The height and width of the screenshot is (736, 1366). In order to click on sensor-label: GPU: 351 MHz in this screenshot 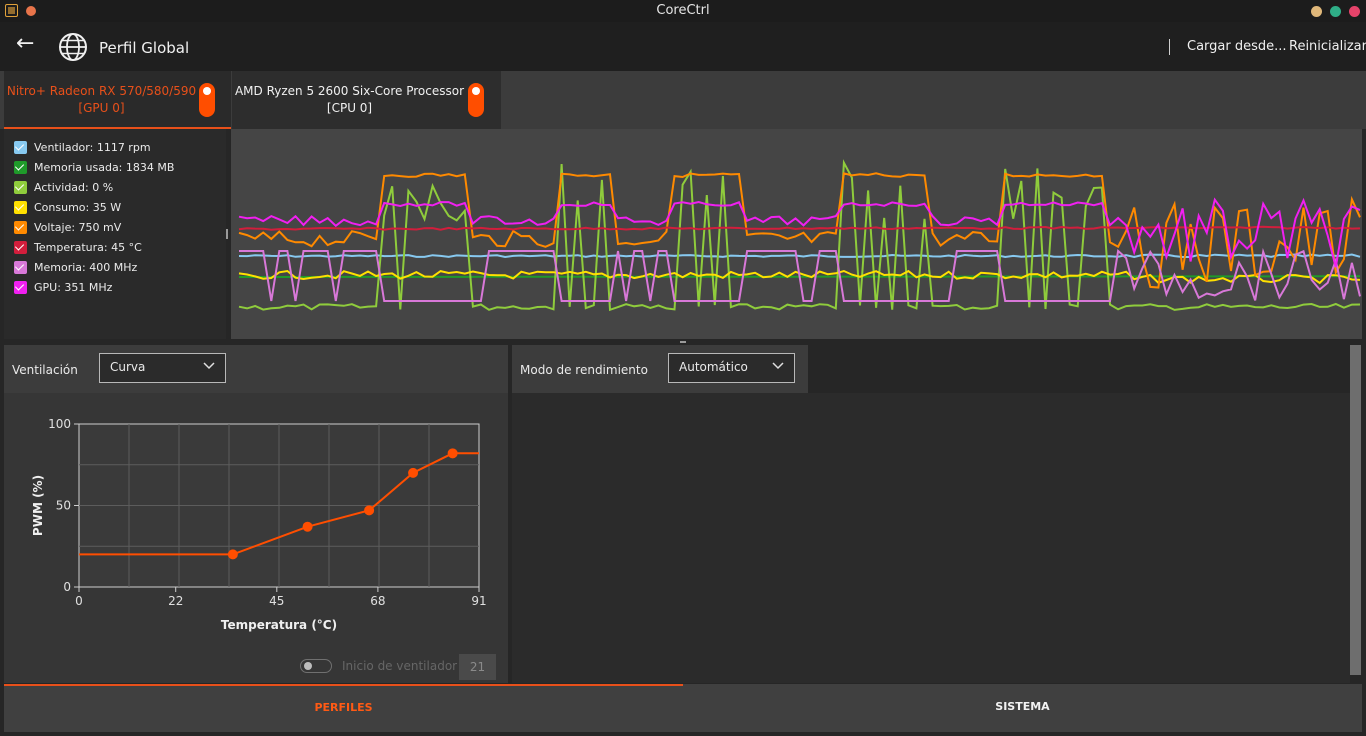, I will do `click(73, 287)`.